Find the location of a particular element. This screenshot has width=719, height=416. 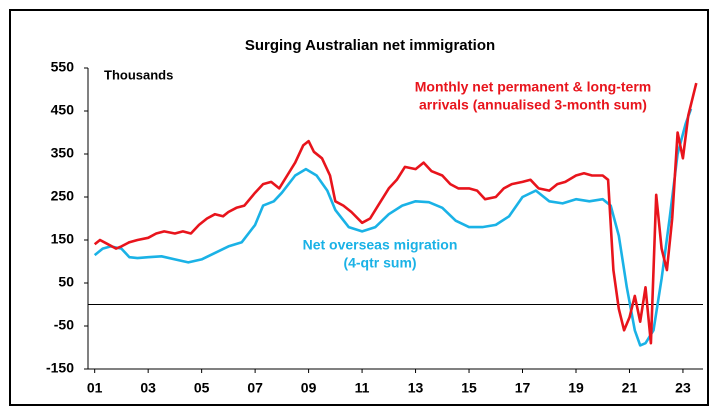

x-tick-label: 23 is located at coordinates (683, 388).